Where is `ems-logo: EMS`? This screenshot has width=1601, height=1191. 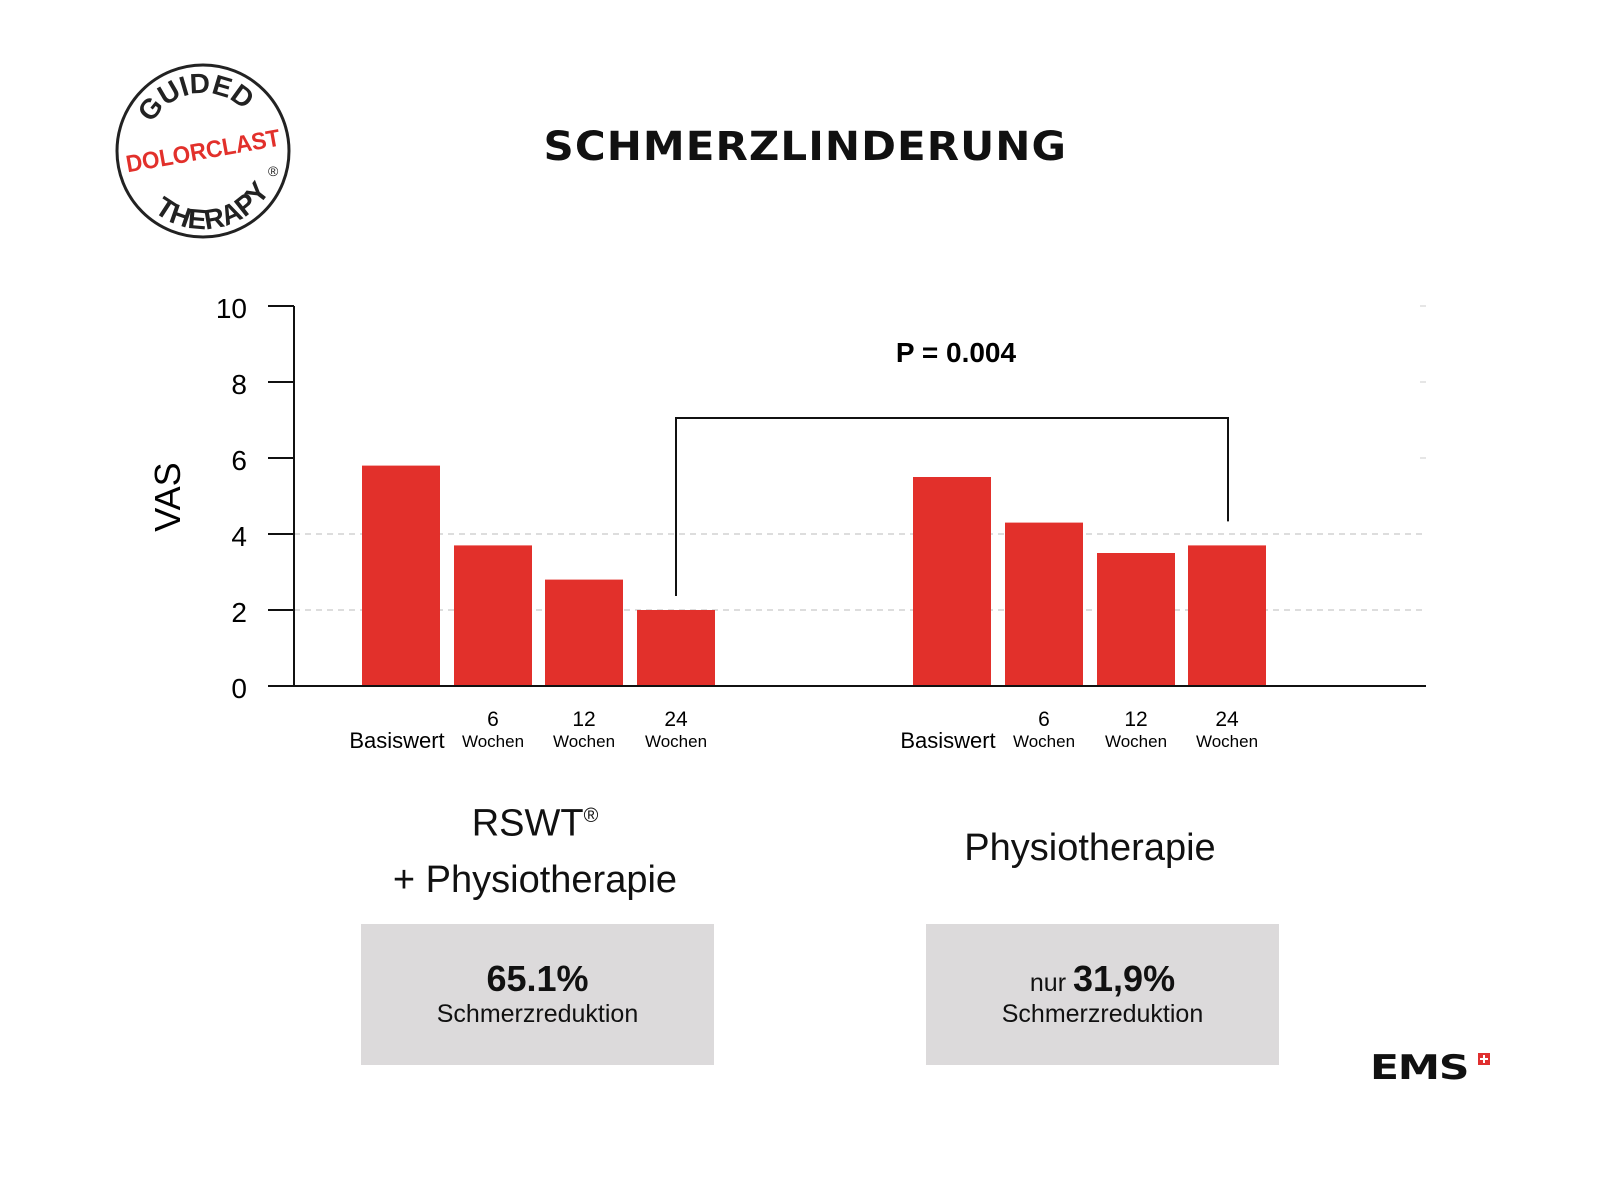
ems-logo: EMS is located at coordinates (1419, 1068).